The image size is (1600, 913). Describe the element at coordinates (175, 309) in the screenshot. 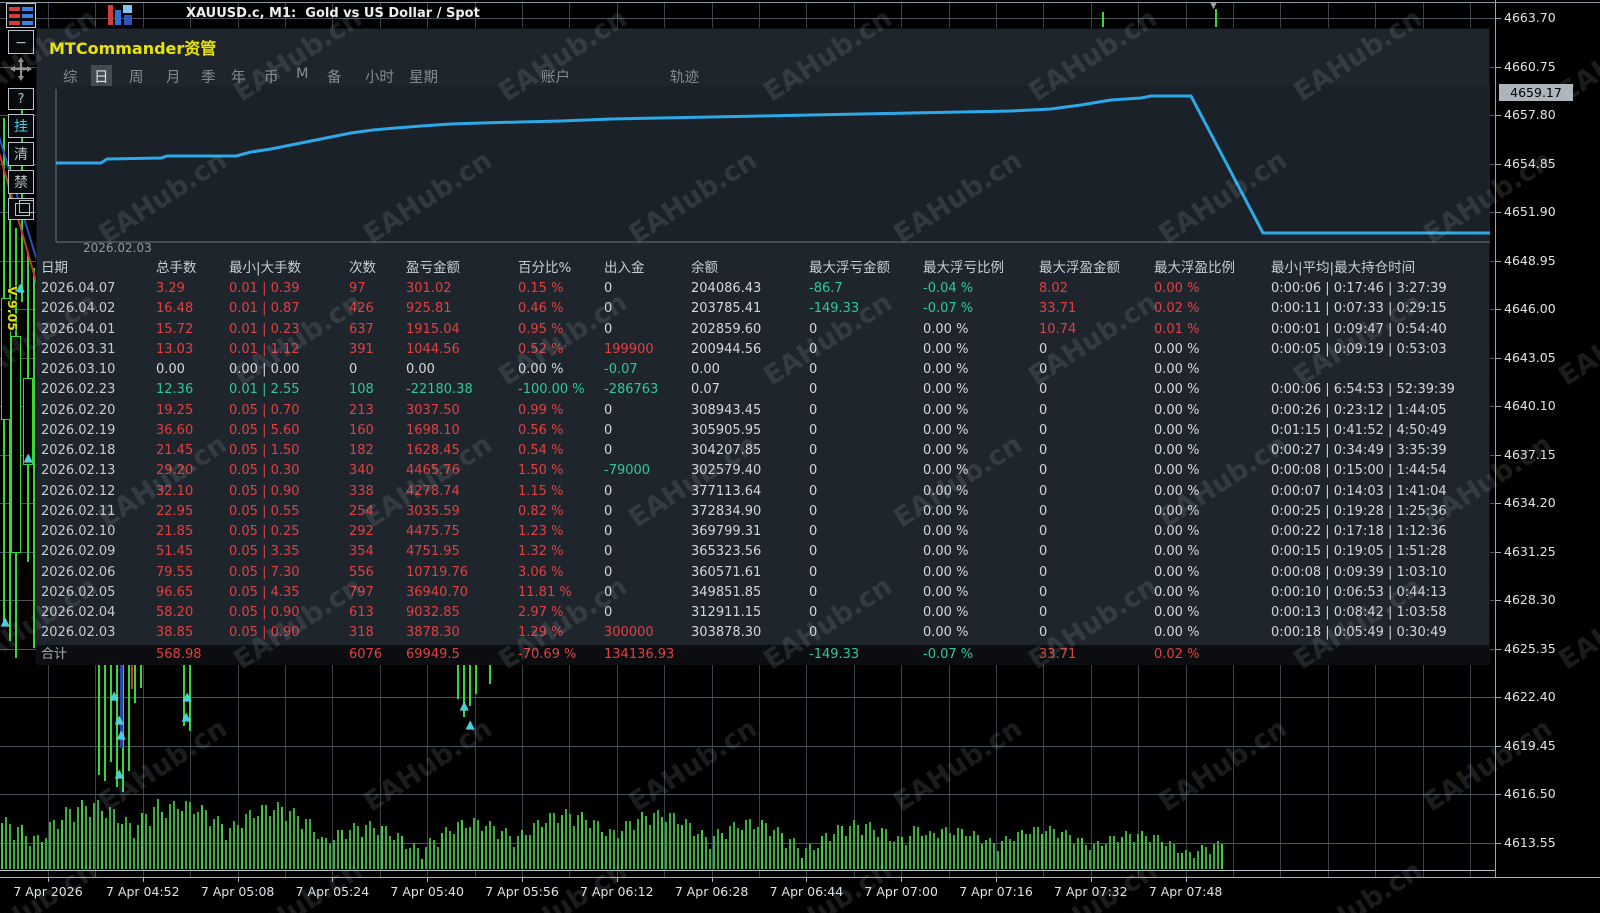

I see `table-cell: 16.48` at that location.